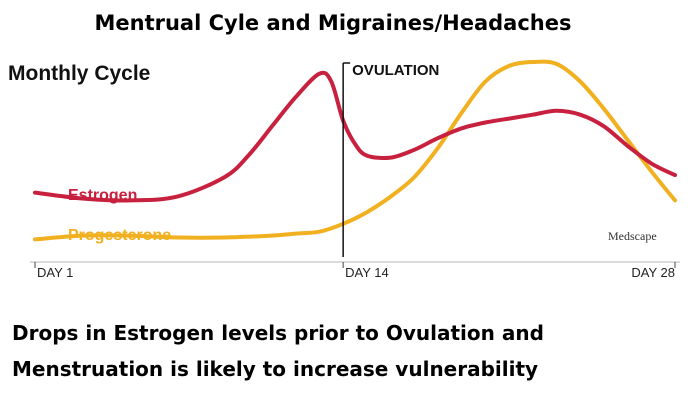 This screenshot has height=405, width=700. What do you see at coordinates (367, 272) in the screenshot?
I see `x-tick-label: DAY 14` at bounding box center [367, 272].